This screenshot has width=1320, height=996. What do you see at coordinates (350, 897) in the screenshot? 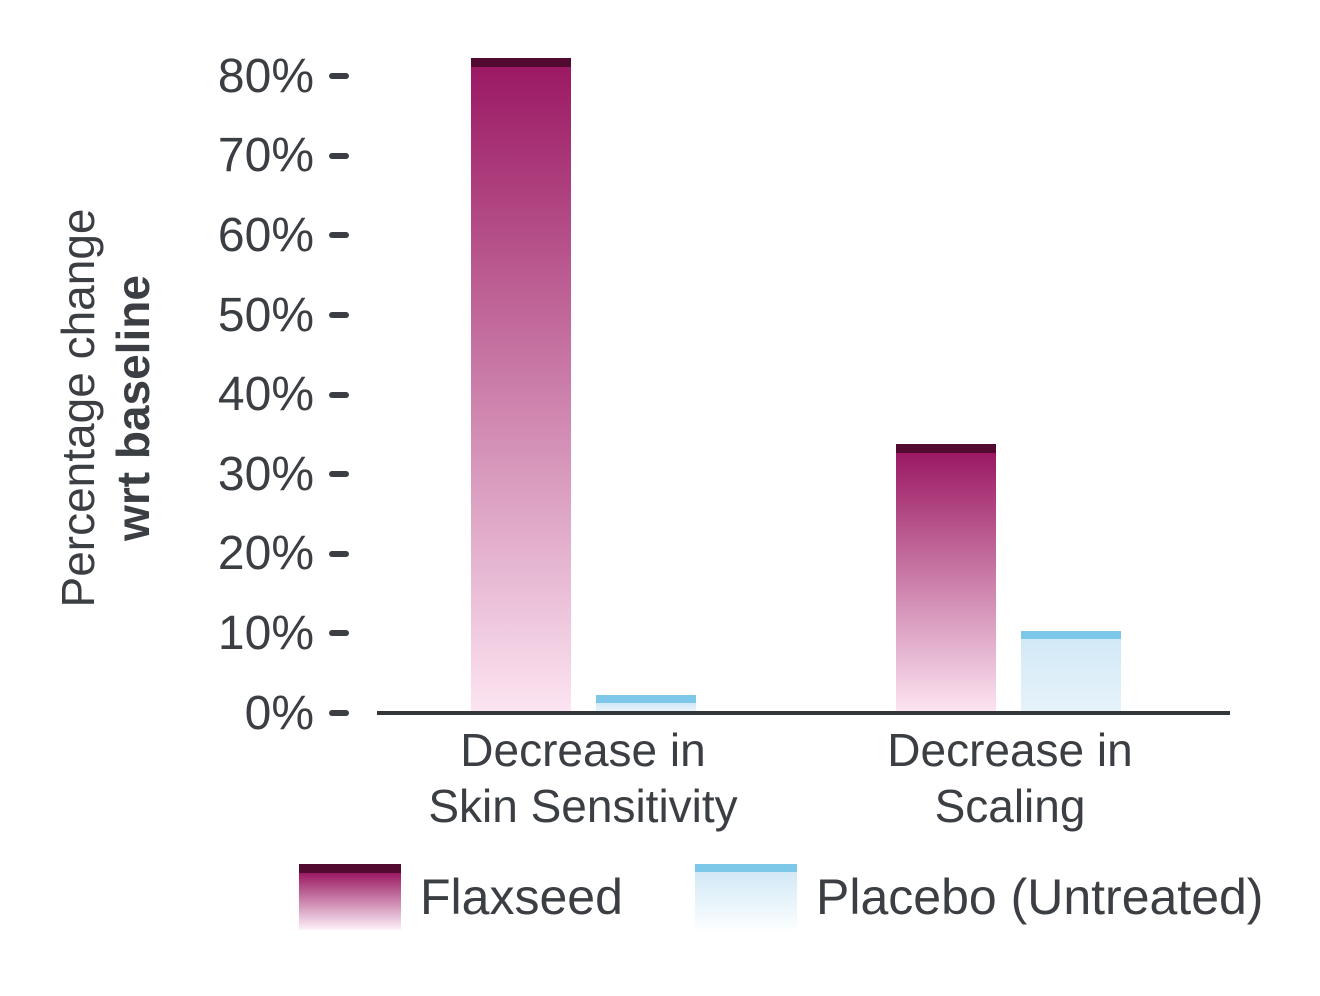
I see `legend-swatch-flaxseed` at bounding box center [350, 897].